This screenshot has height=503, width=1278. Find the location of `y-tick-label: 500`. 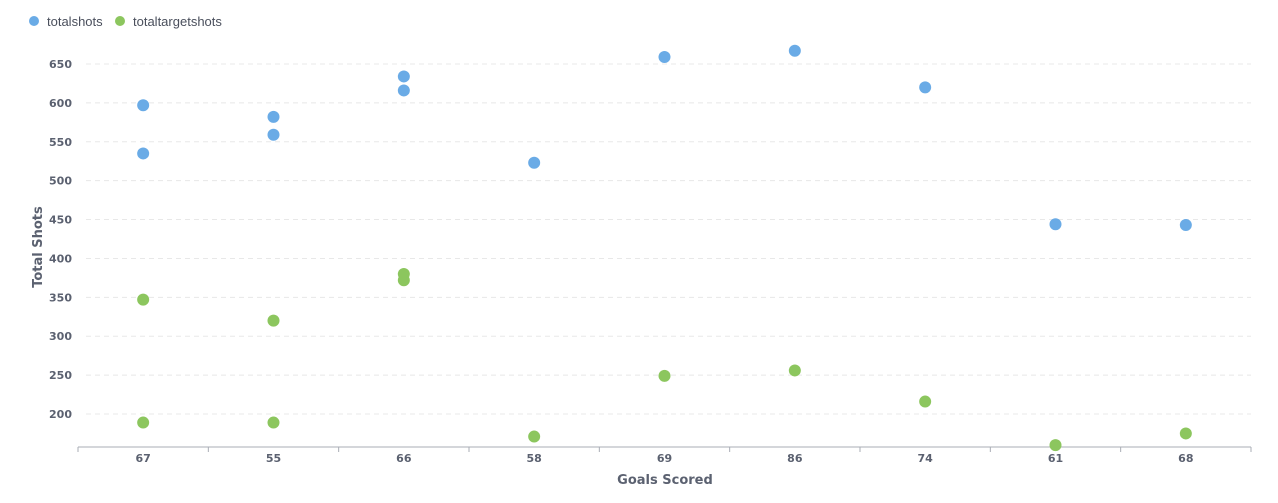

y-tick-label: 500 is located at coordinates (60, 181).